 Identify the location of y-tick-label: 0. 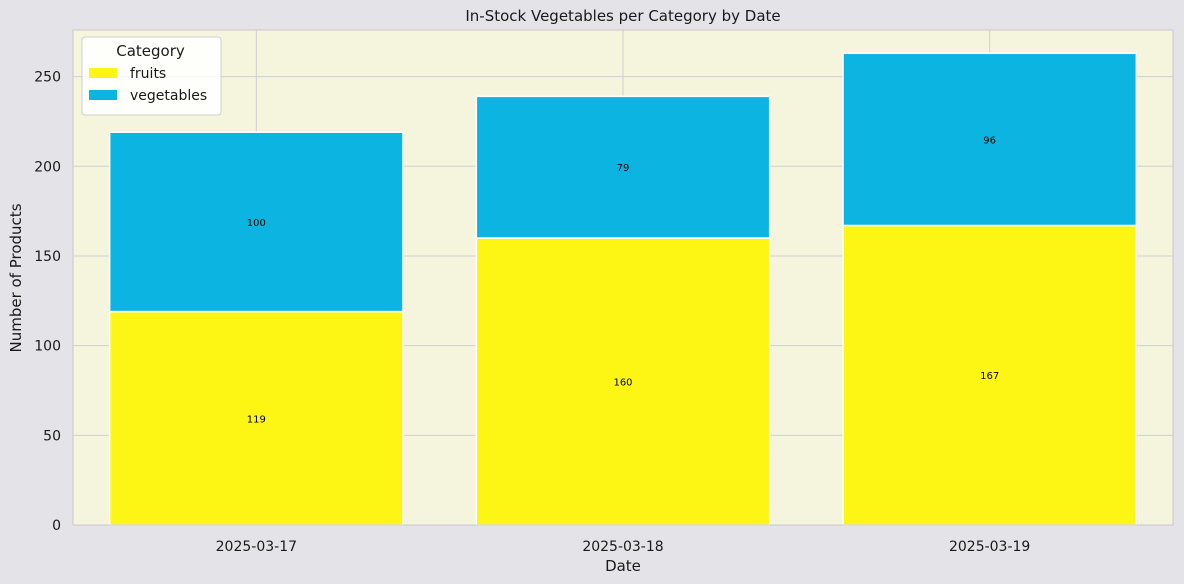
(56, 526).